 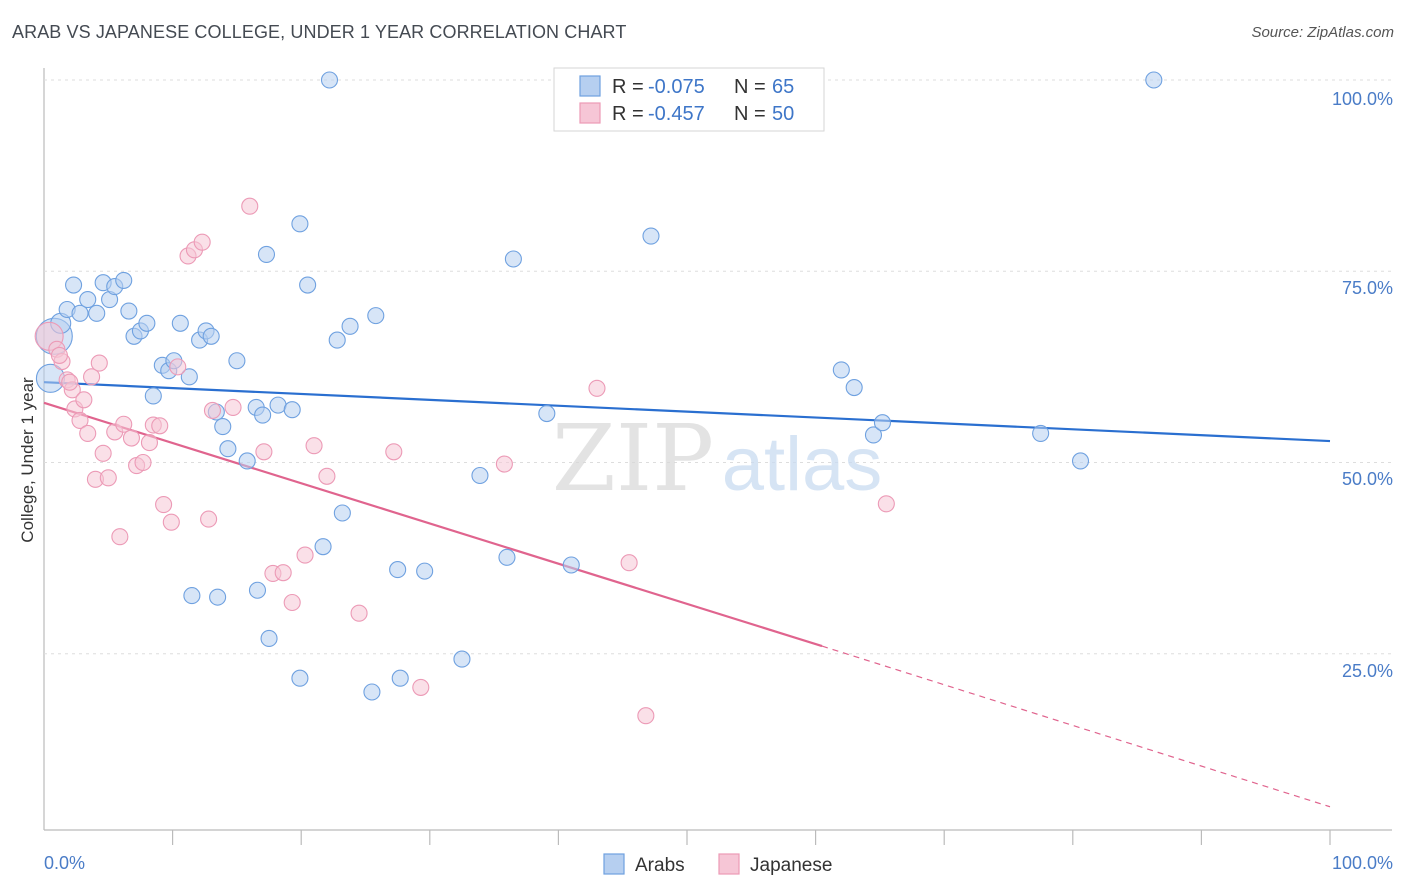 I want to click on legend-japanese-n-label: N =, so click(x=750, y=114).